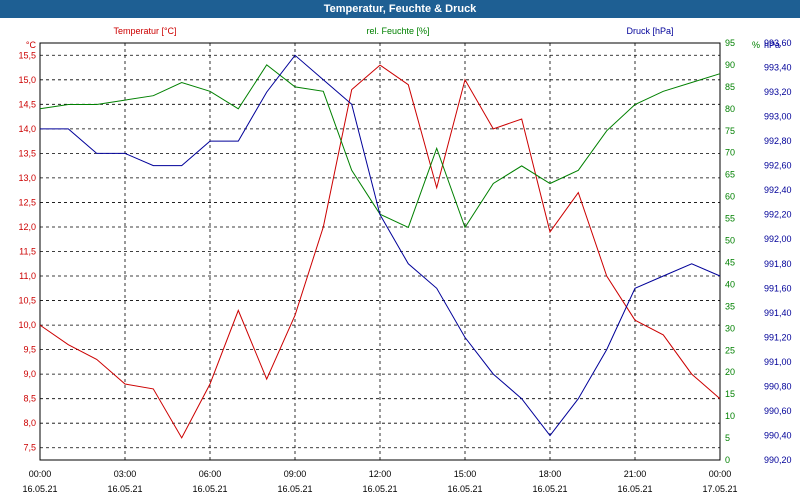 This screenshot has height=500, width=800. I want to click on pressure-tick-label: 990,40, so click(778, 435).